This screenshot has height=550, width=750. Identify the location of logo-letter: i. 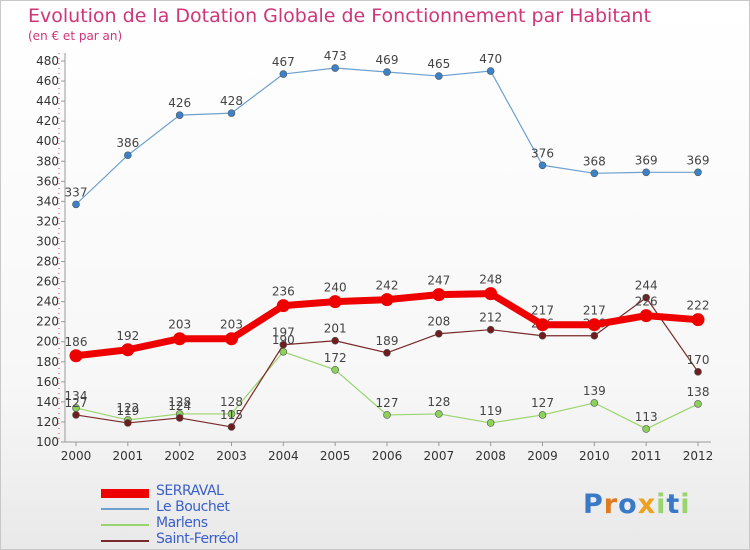
(661, 504).